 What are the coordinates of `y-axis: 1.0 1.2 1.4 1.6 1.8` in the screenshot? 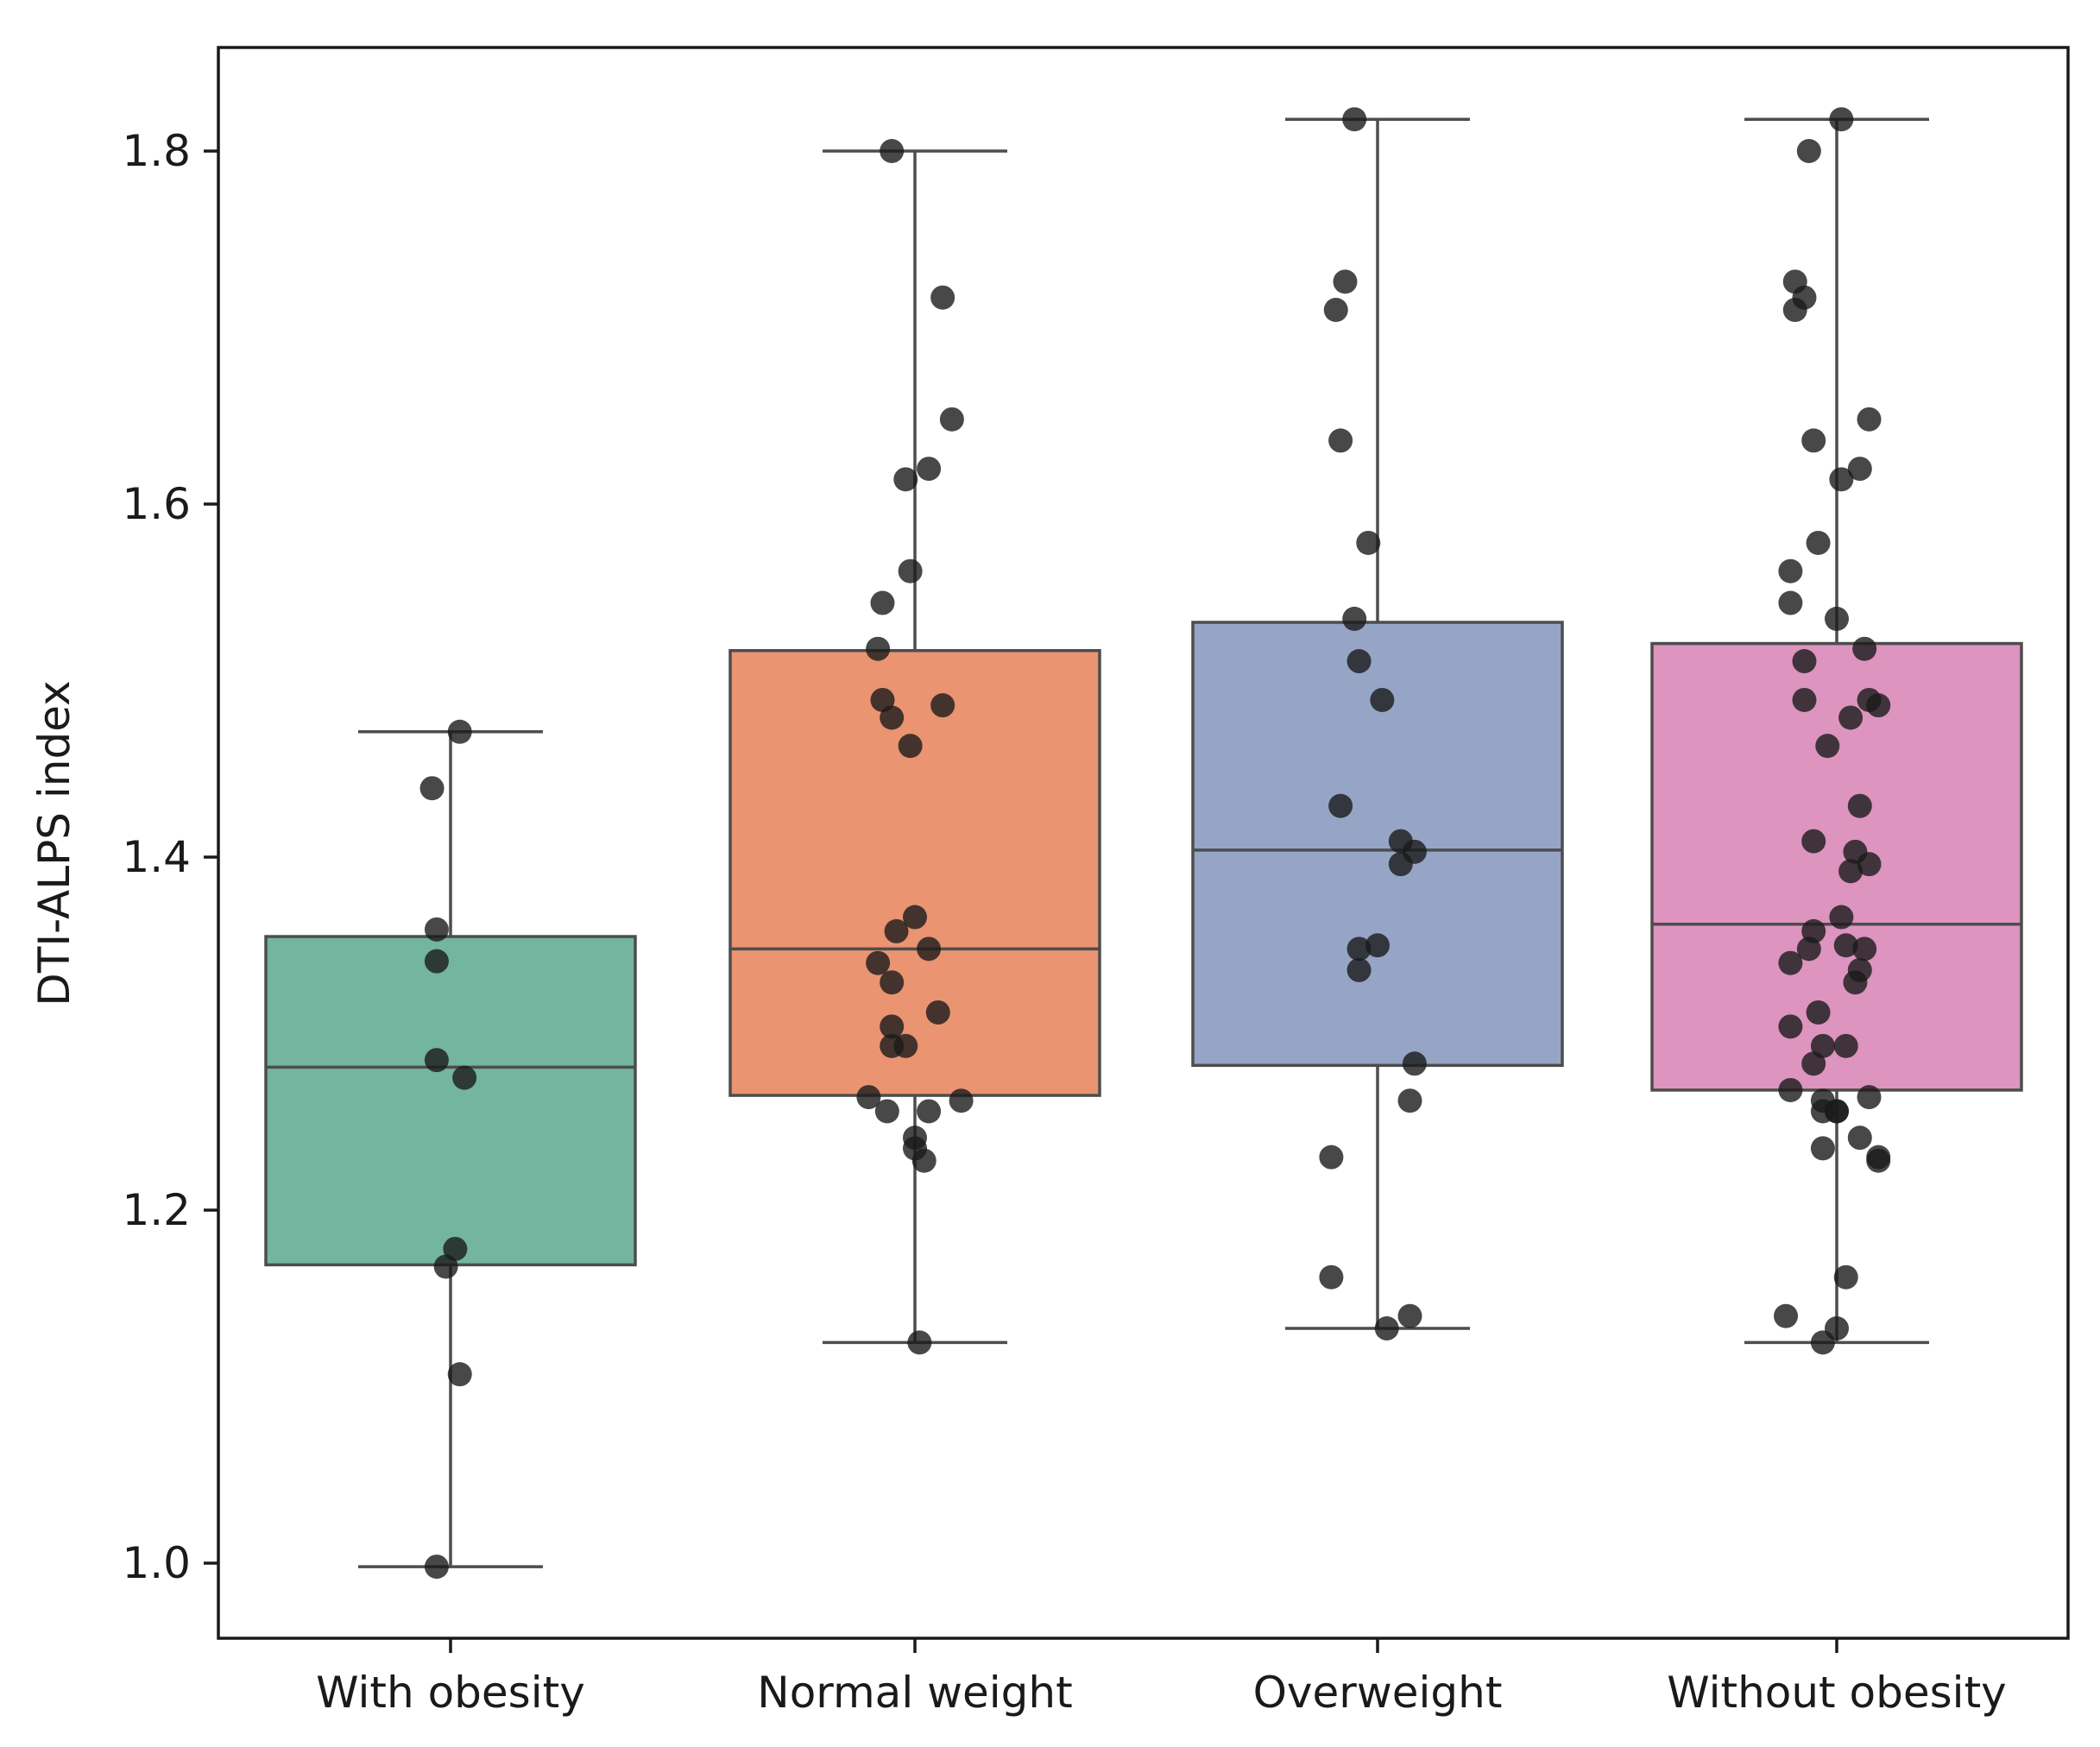 It's located at (170, 857).